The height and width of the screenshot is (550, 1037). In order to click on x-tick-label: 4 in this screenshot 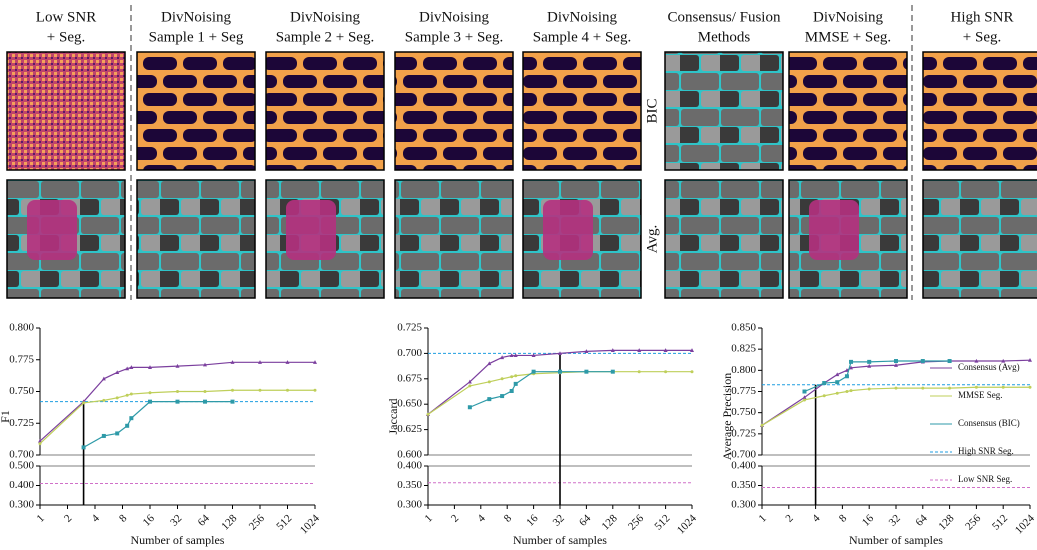, I will do `click(96, 518)`.